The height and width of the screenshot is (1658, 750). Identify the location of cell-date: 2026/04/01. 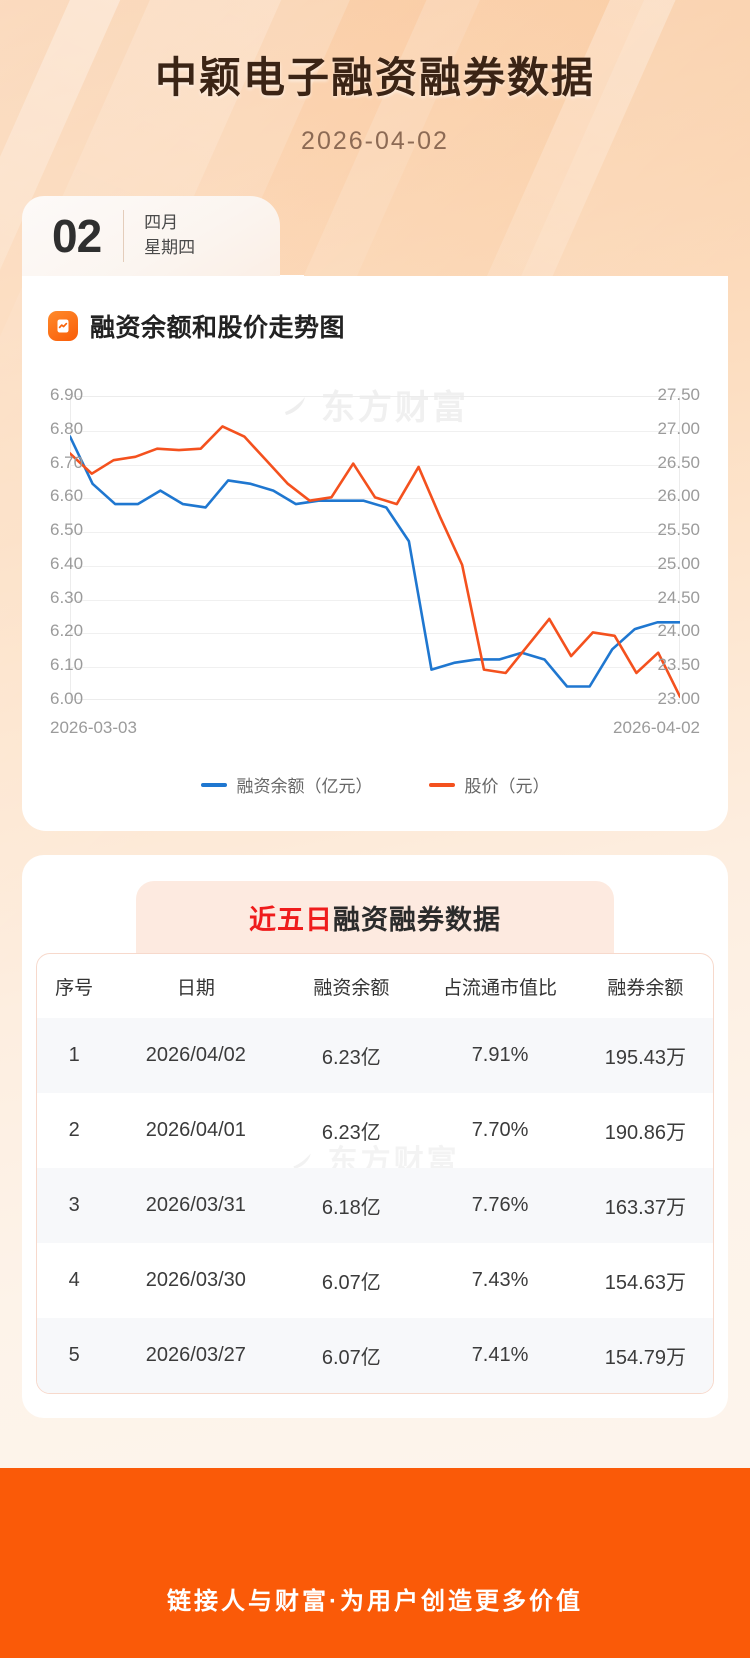
(195, 1130).